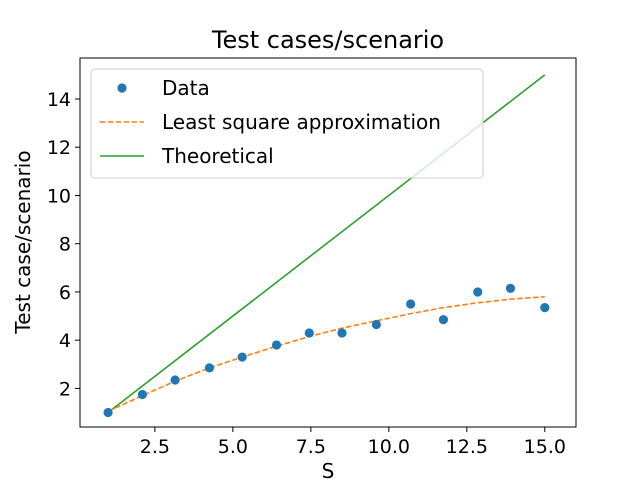 The height and width of the screenshot is (480, 640). Describe the element at coordinates (65, 341) in the screenshot. I see `y-tick-label: 4` at that location.